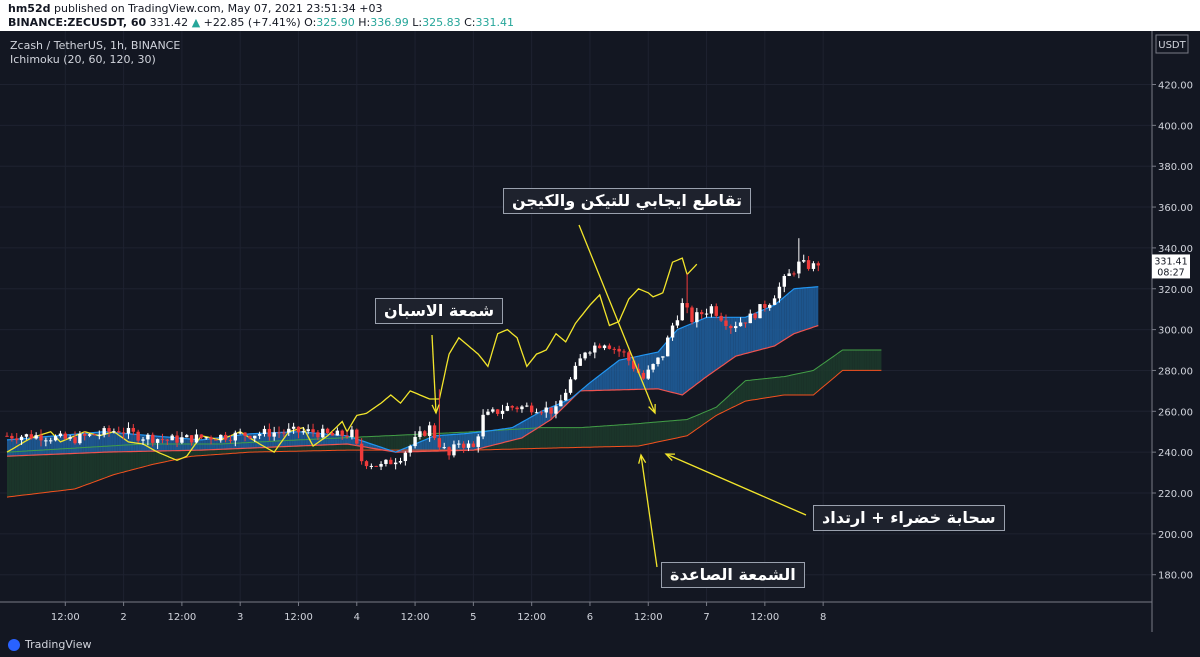  Describe the element at coordinates (1175, 249) in the screenshot. I see `y-tick-label: 340.00` at that location.